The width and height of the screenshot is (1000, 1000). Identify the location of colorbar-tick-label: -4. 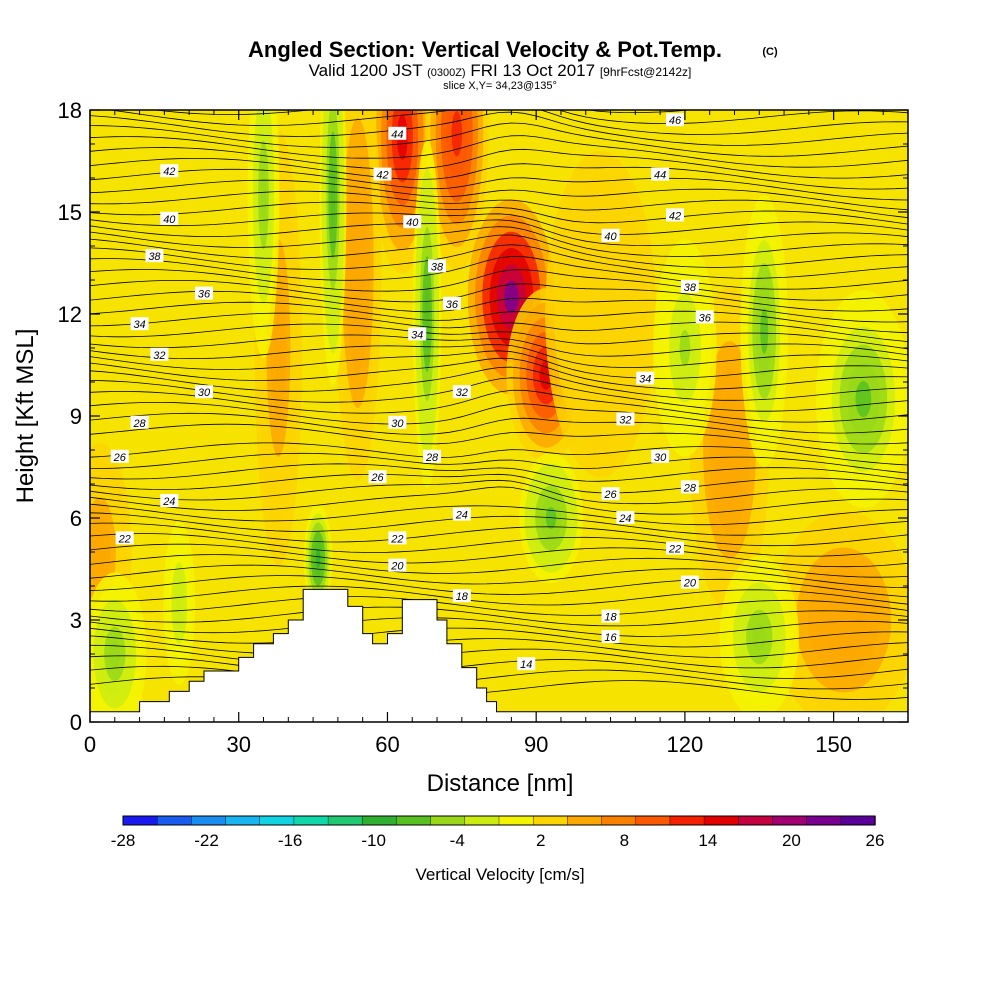
(457, 840).